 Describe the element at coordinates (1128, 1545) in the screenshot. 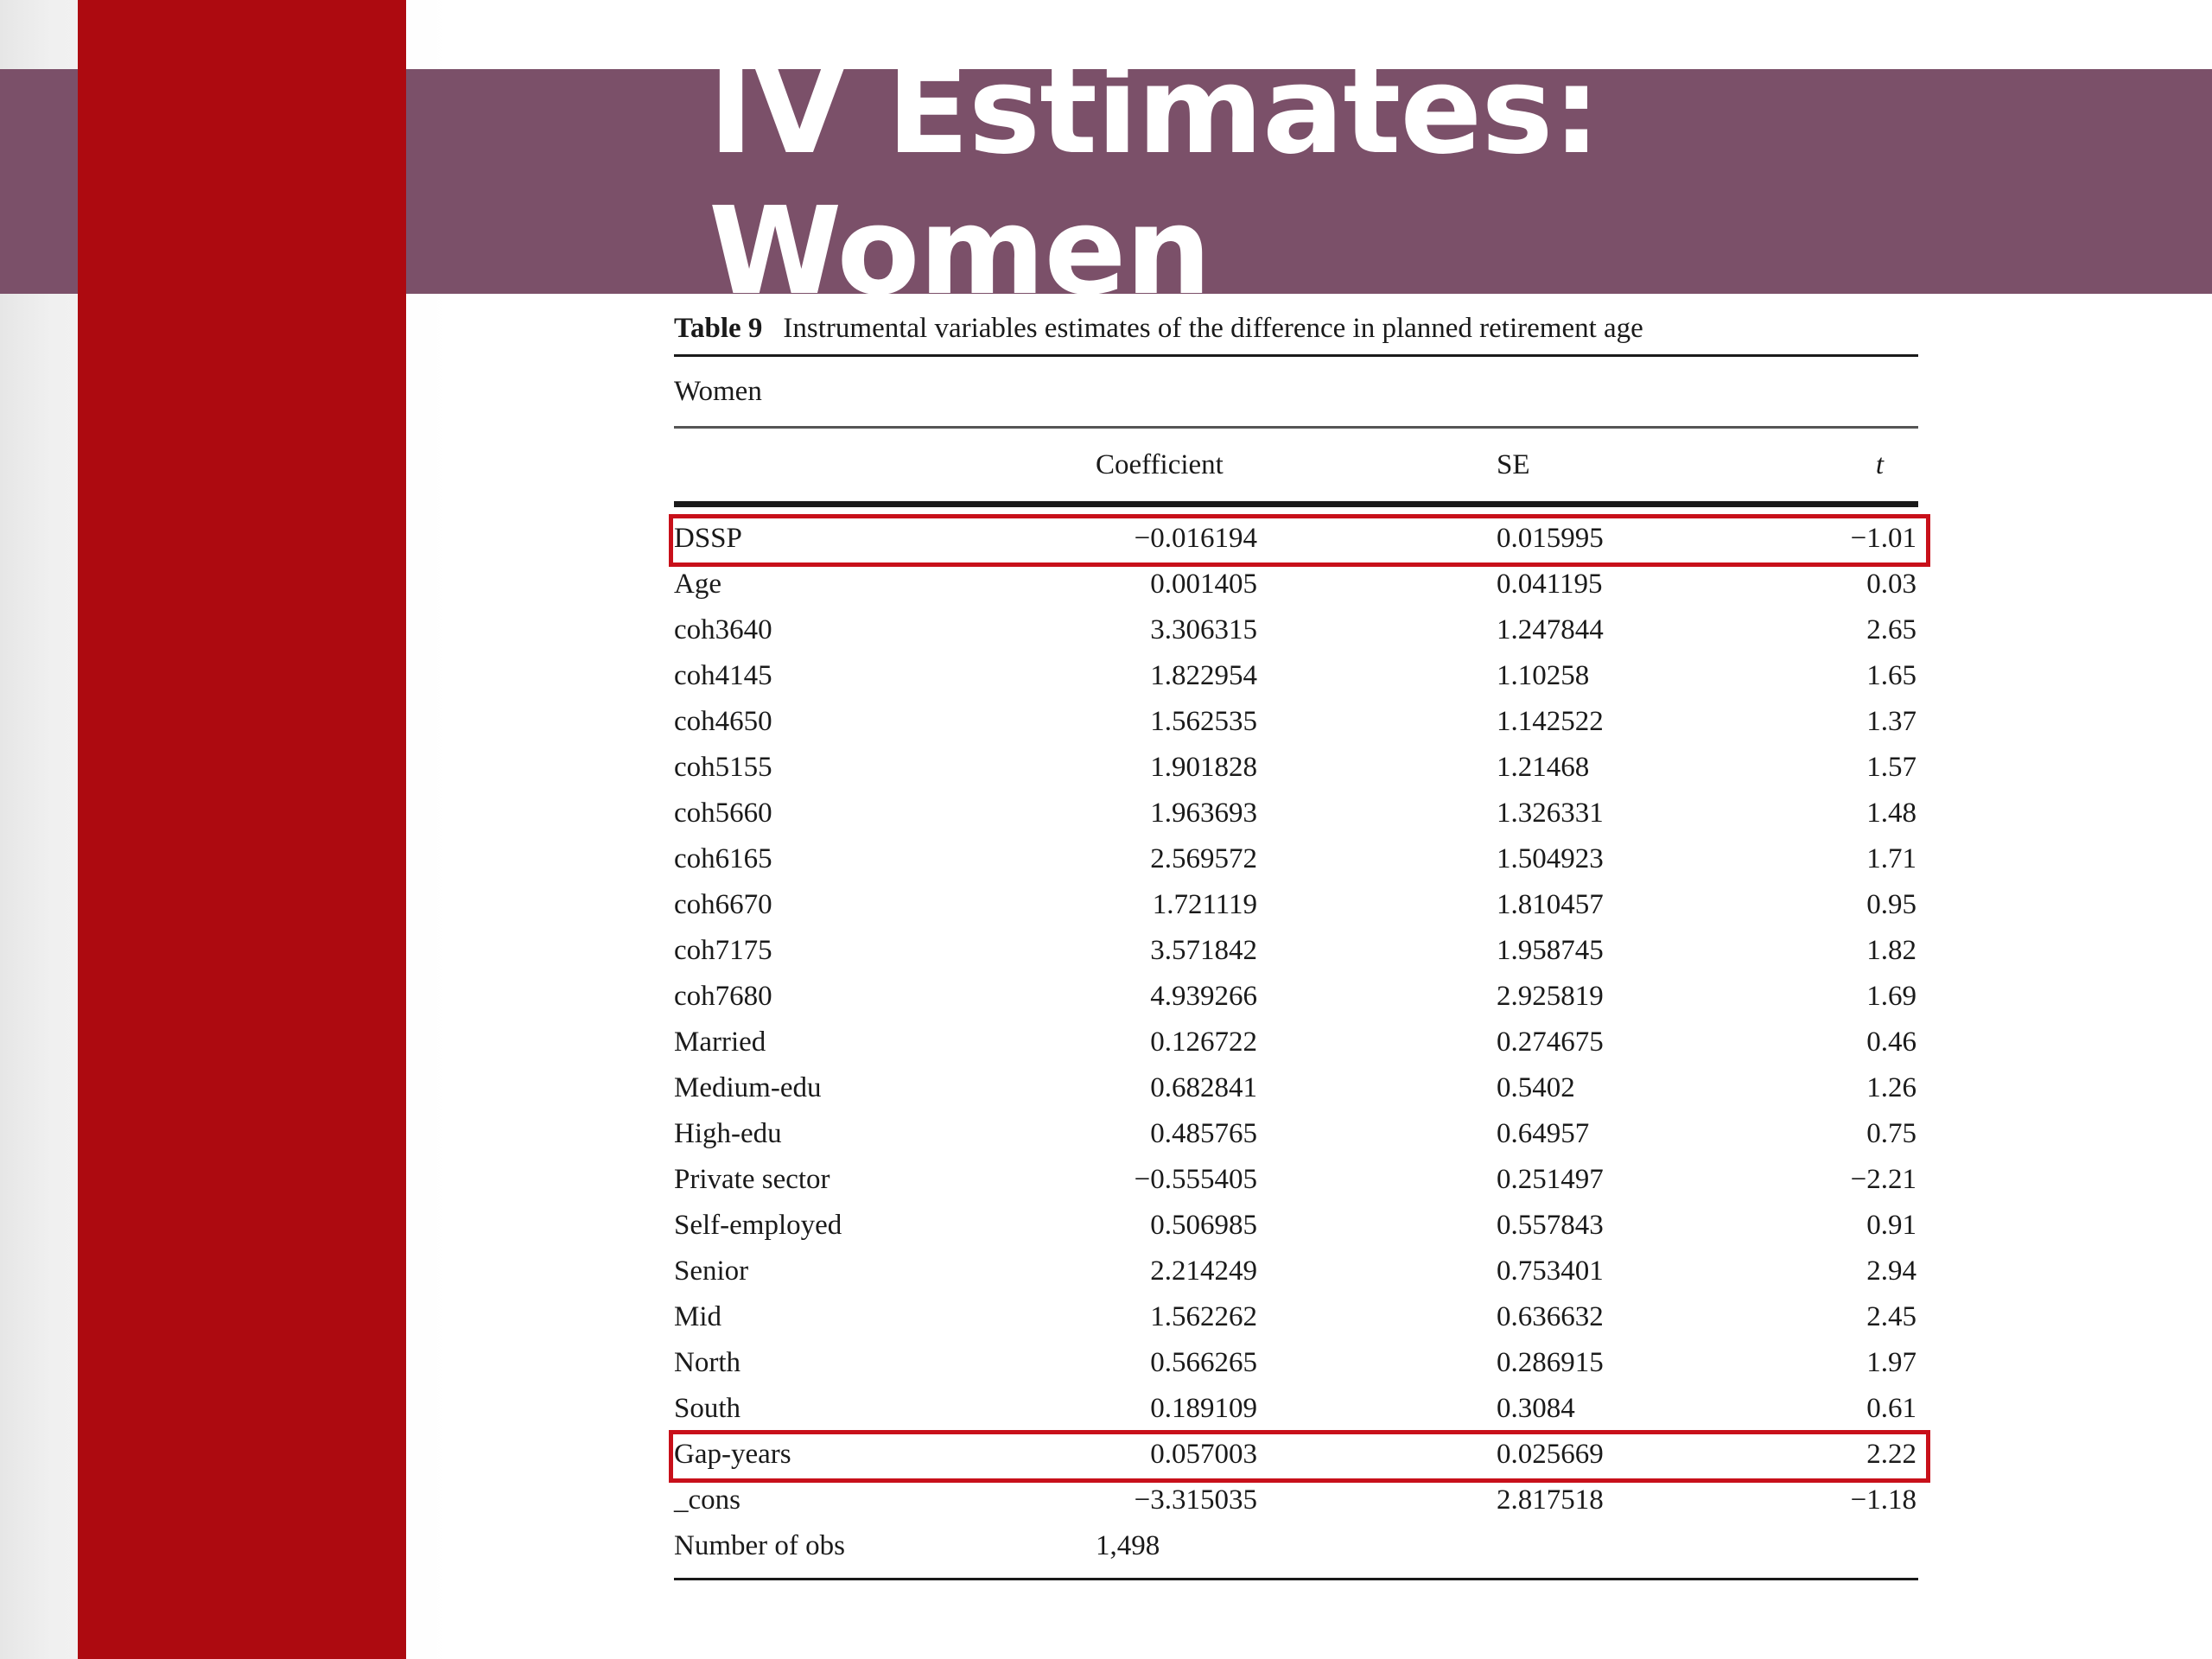

I see `obs-value: 1,498` at that location.